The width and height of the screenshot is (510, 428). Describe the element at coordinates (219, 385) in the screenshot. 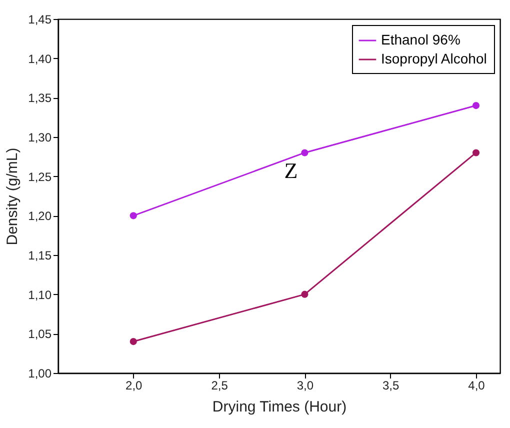

I see `x-tick-label: 2,5` at that location.